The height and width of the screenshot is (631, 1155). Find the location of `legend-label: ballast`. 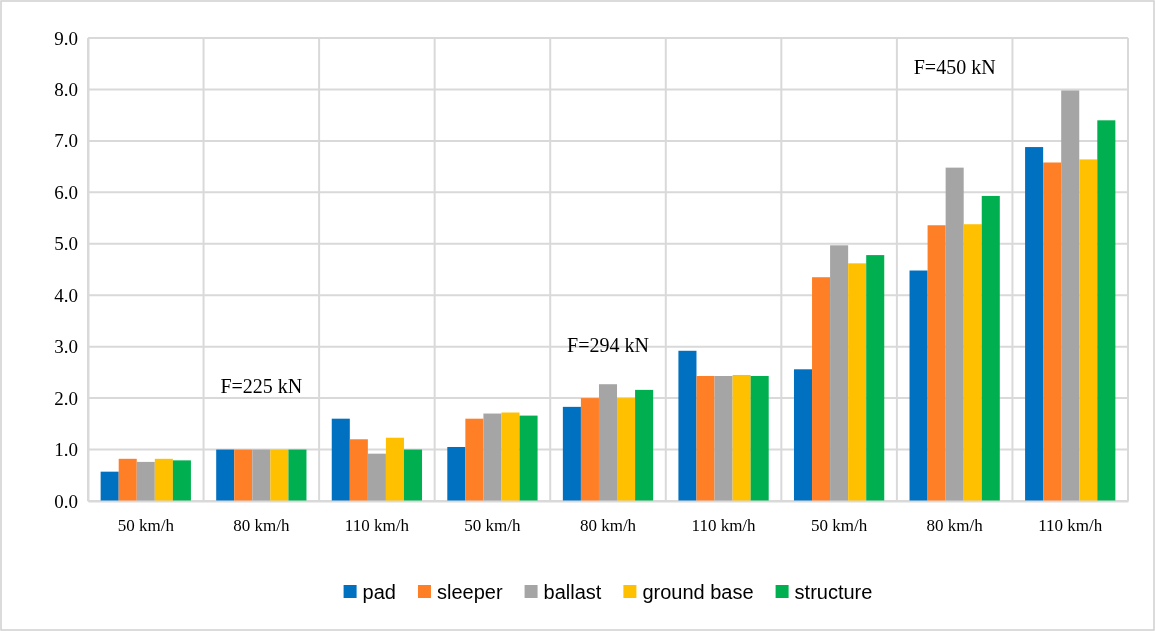

legend-label: ballast is located at coordinates (572, 592).